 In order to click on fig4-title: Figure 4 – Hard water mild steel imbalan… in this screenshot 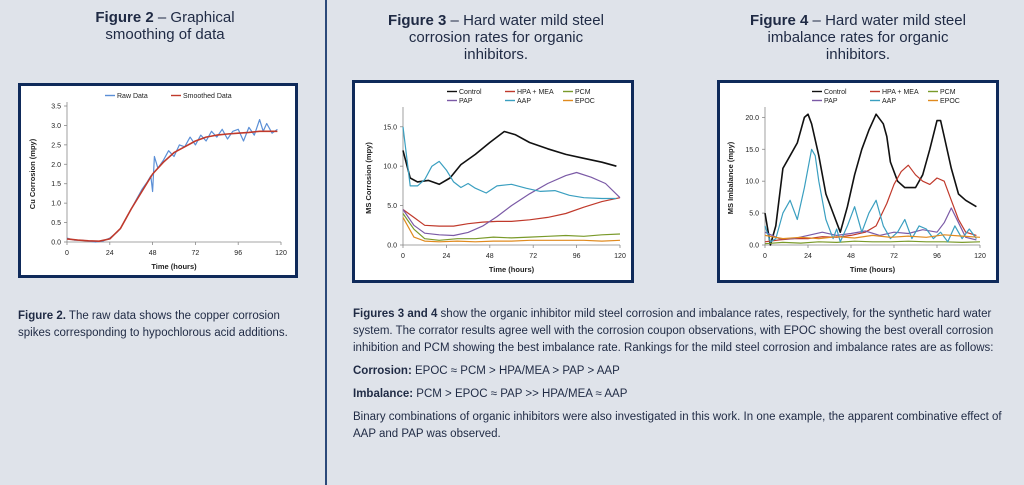, I will do `click(858, 37)`.